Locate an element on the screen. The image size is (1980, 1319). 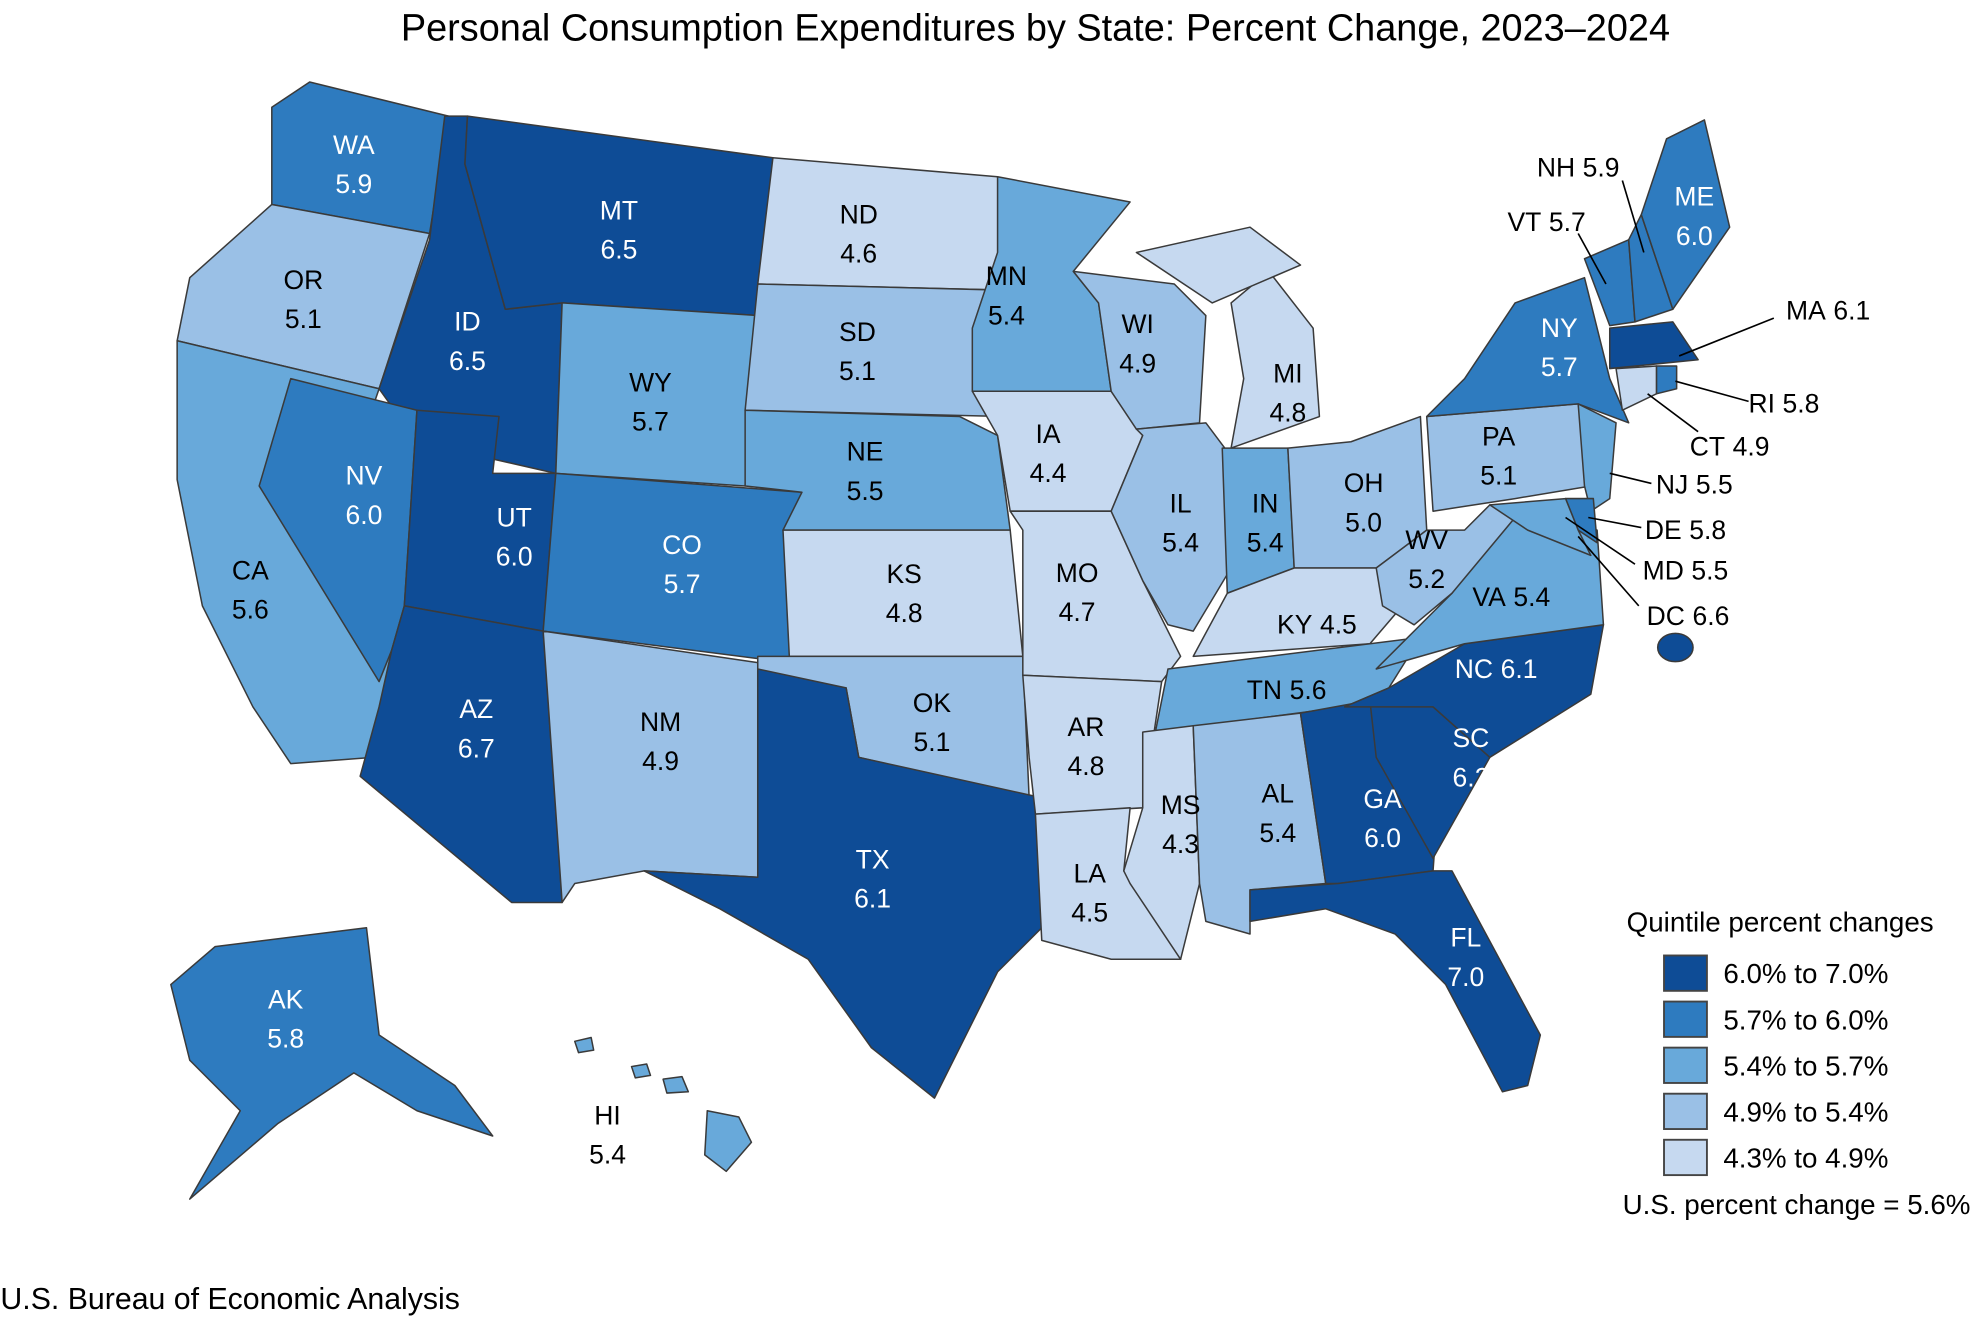
legend-item: 5.7% to 6.0% is located at coordinates (1775, 1019).